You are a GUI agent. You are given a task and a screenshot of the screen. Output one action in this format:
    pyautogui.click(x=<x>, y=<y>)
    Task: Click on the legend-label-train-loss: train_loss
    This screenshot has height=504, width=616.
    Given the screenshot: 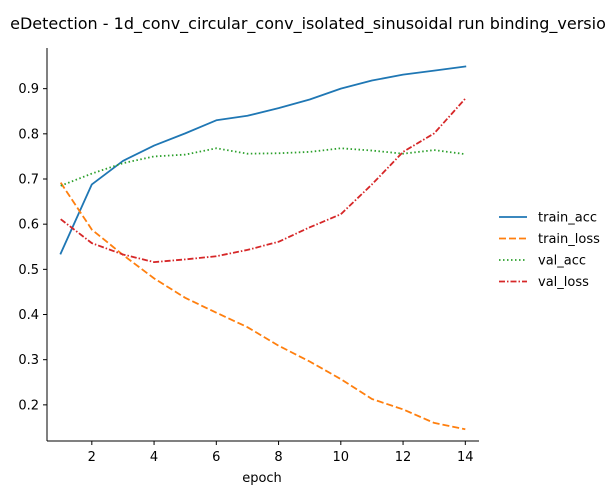 What is the action you would take?
    pyautogui.click(x=569, y=239)
    